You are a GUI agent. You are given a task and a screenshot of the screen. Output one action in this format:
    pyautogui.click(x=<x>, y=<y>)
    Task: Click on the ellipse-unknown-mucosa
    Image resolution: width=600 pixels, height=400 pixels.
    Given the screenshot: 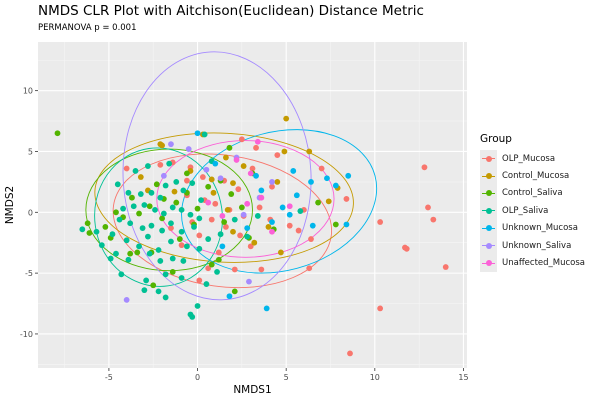 What is the action you would take?
    pyautogui.click(x=279, y=201)
    